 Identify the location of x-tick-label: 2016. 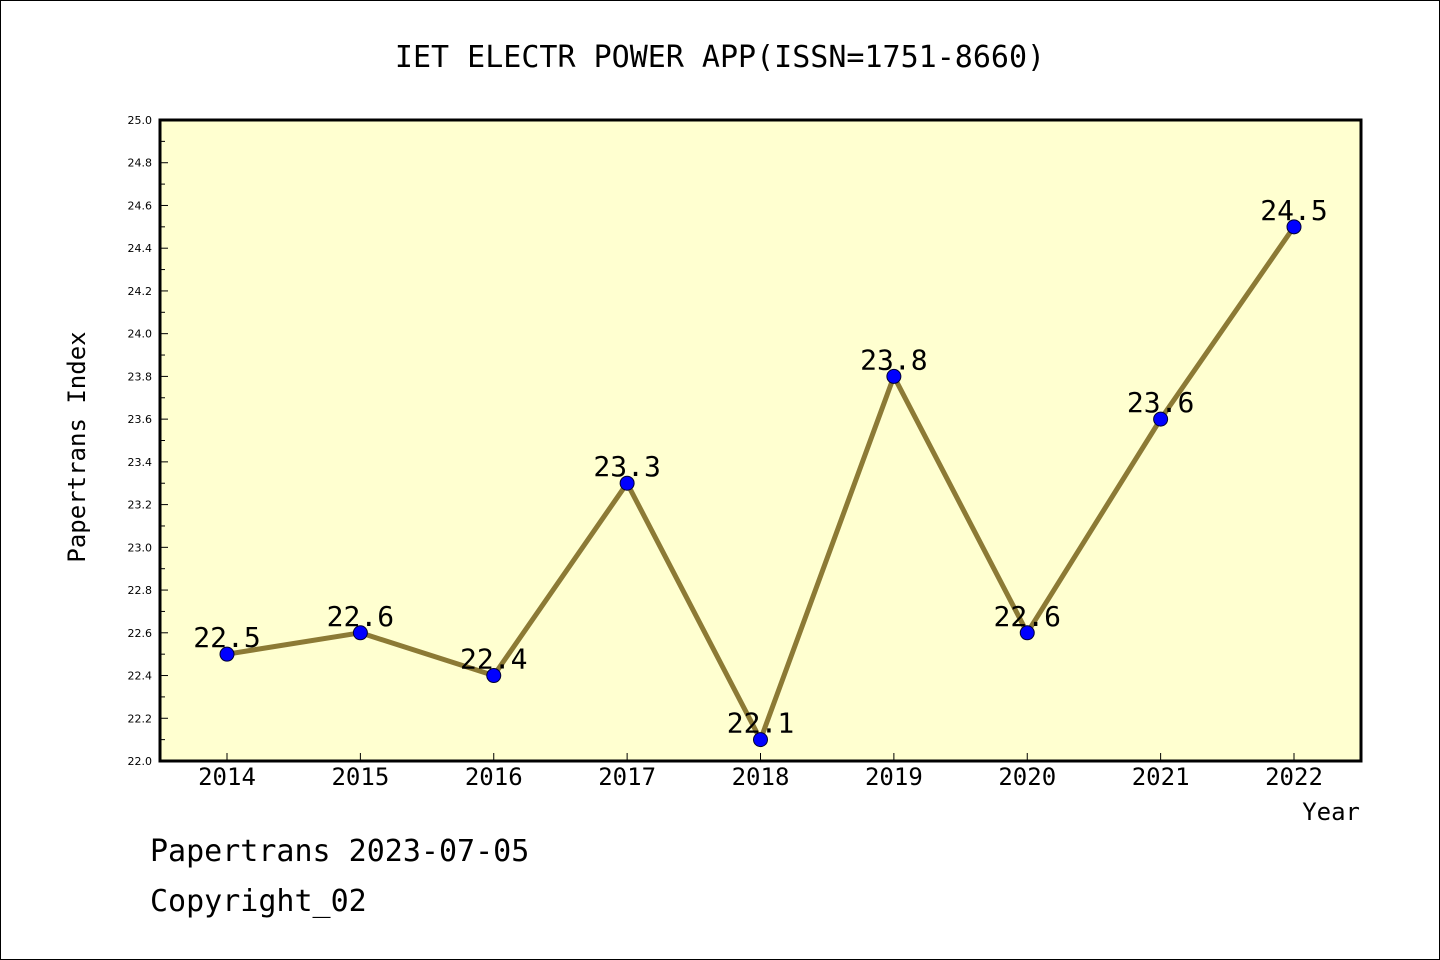
(494, 777).